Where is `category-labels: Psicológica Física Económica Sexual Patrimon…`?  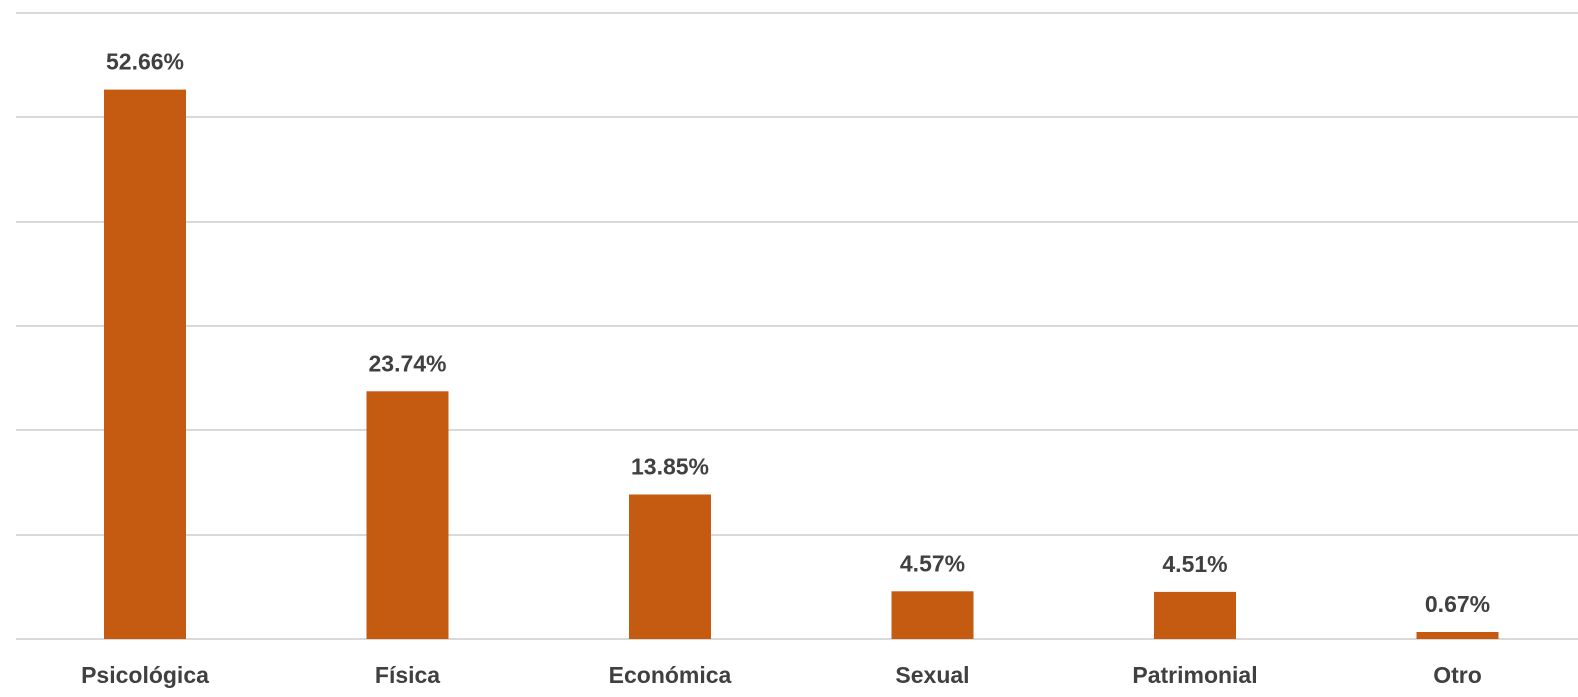 category-labels: Psicológica Física Económica Sexual Patrimon… is located at coordinates (781, 675).